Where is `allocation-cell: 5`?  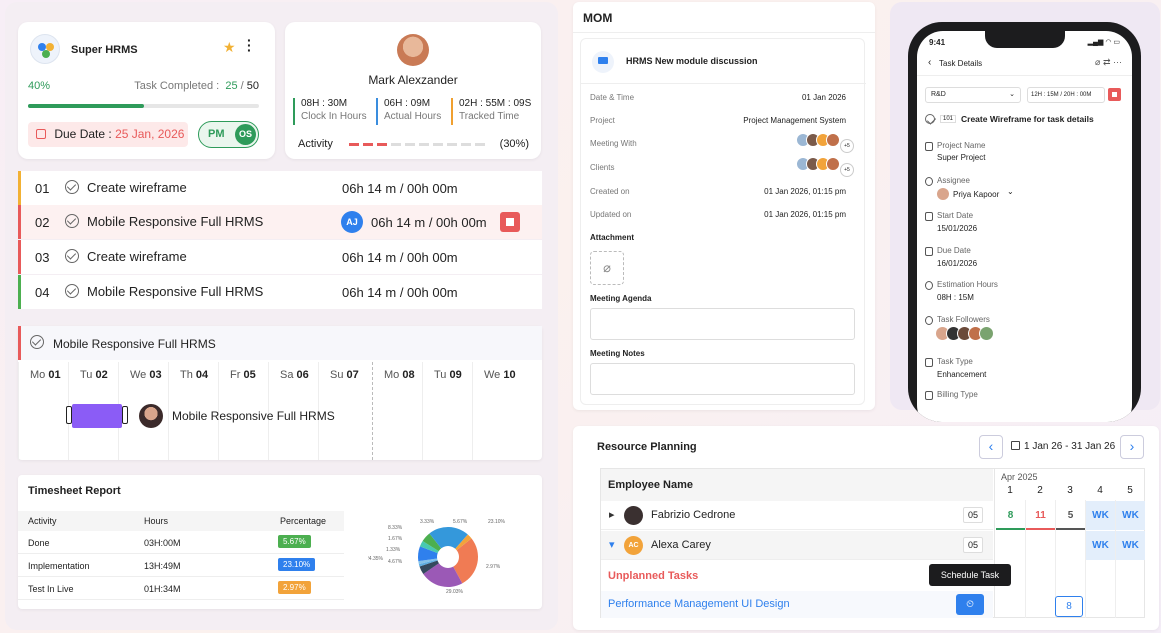
allocation-cell: 5 is located at coordinates (1070, 515).